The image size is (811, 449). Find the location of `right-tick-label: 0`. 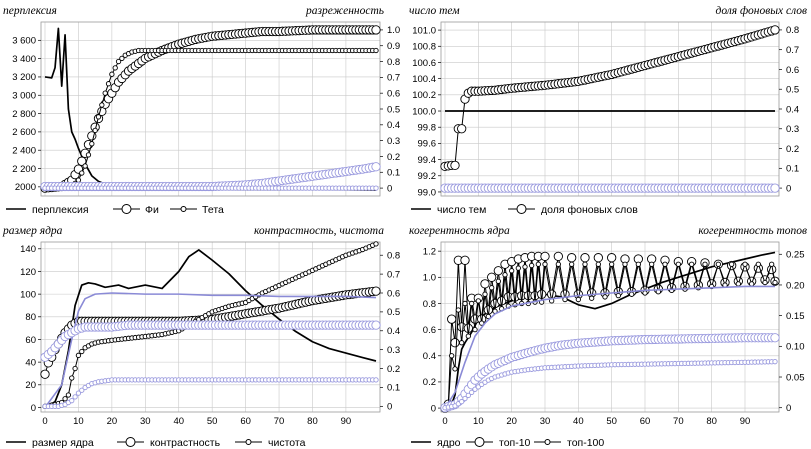

right-tick-label: 0 is located at coordinates (389, 407).